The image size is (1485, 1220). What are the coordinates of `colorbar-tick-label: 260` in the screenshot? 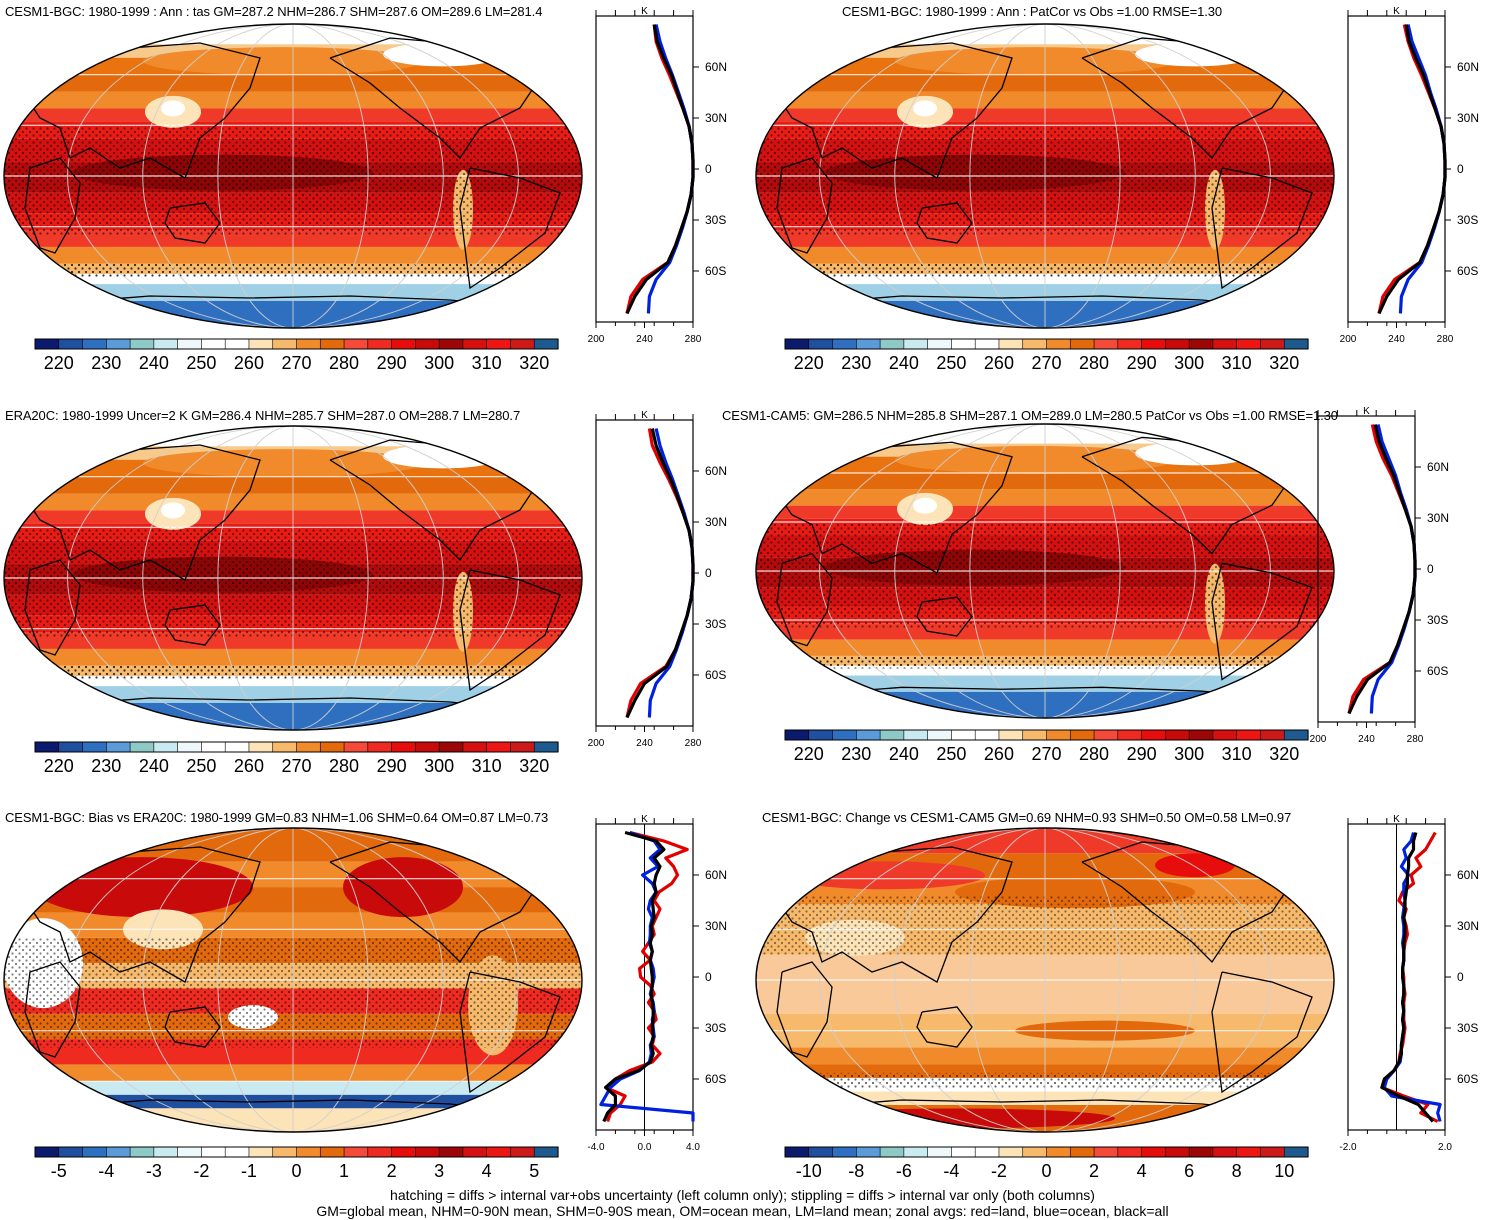 It's located at (999, 754).